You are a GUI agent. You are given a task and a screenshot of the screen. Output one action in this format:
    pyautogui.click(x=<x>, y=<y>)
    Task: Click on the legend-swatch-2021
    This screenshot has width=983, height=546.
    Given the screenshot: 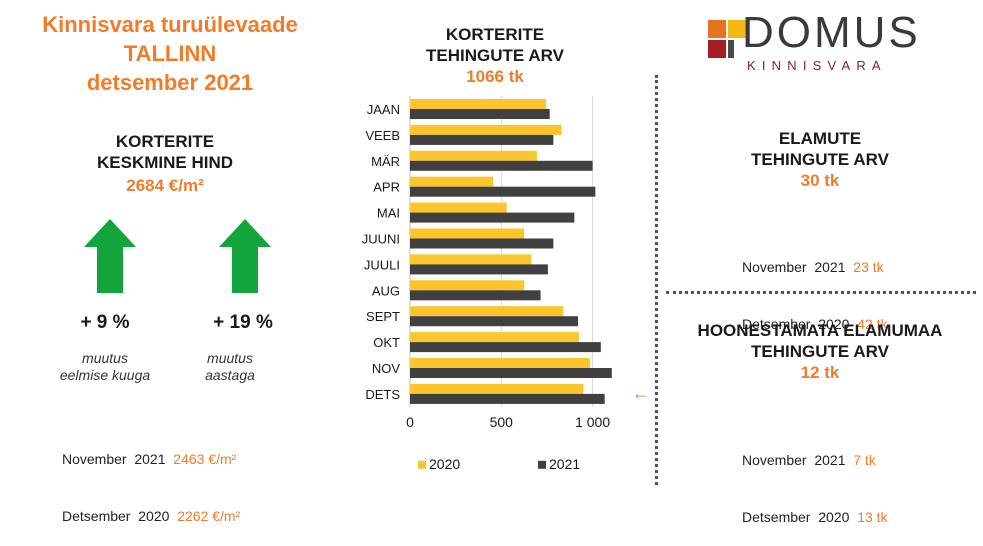 What is the action you would take?
    pyautogui.click(x=542, y=464)
    